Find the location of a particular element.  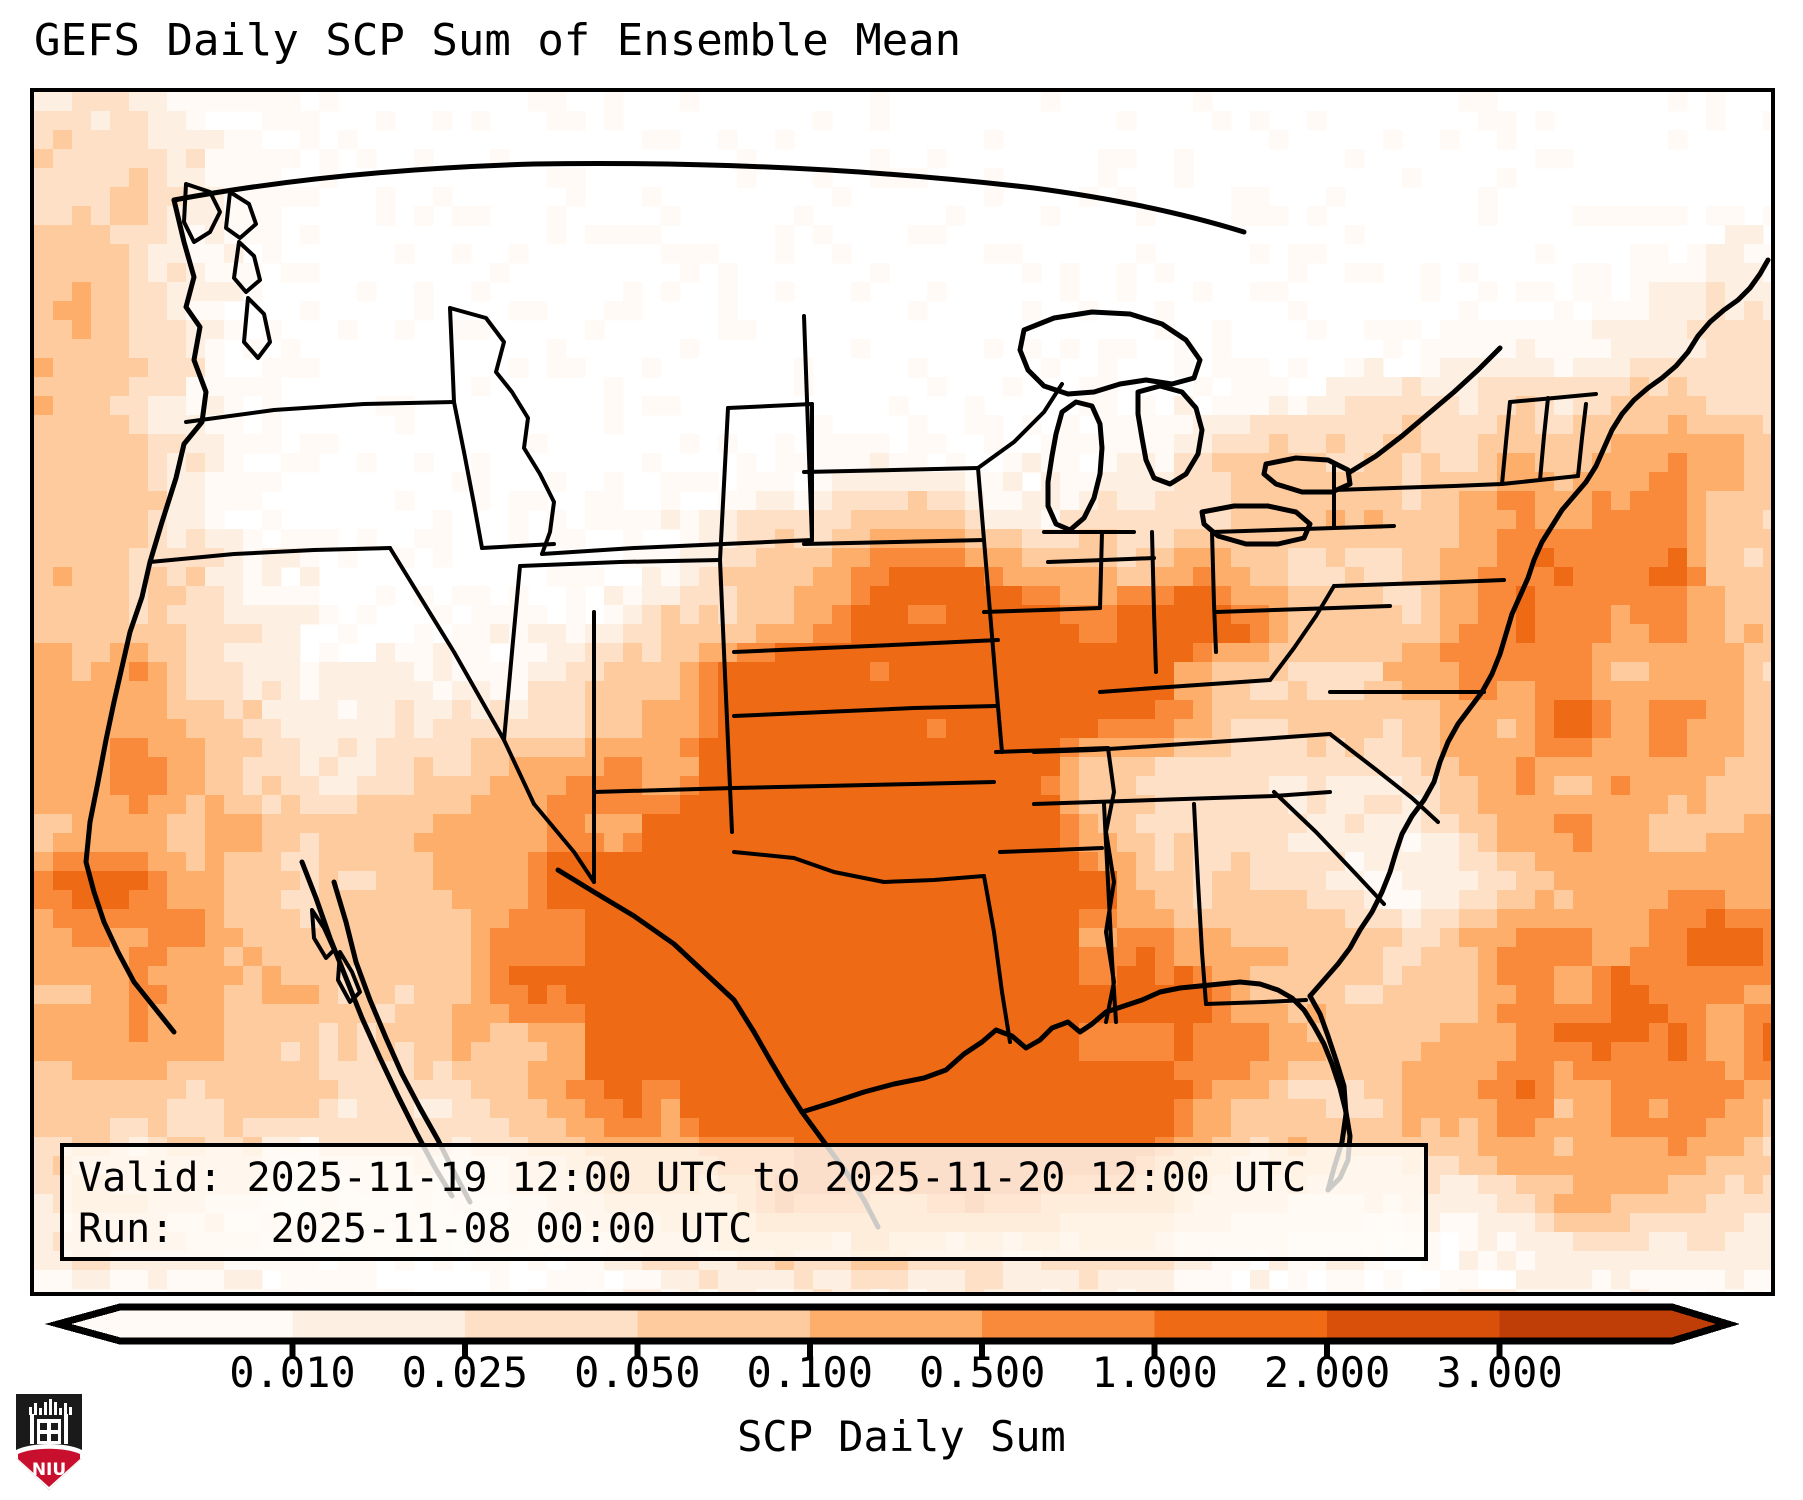

colorbar-tick-3: 0.100 is located at coordinates (809, 1372).